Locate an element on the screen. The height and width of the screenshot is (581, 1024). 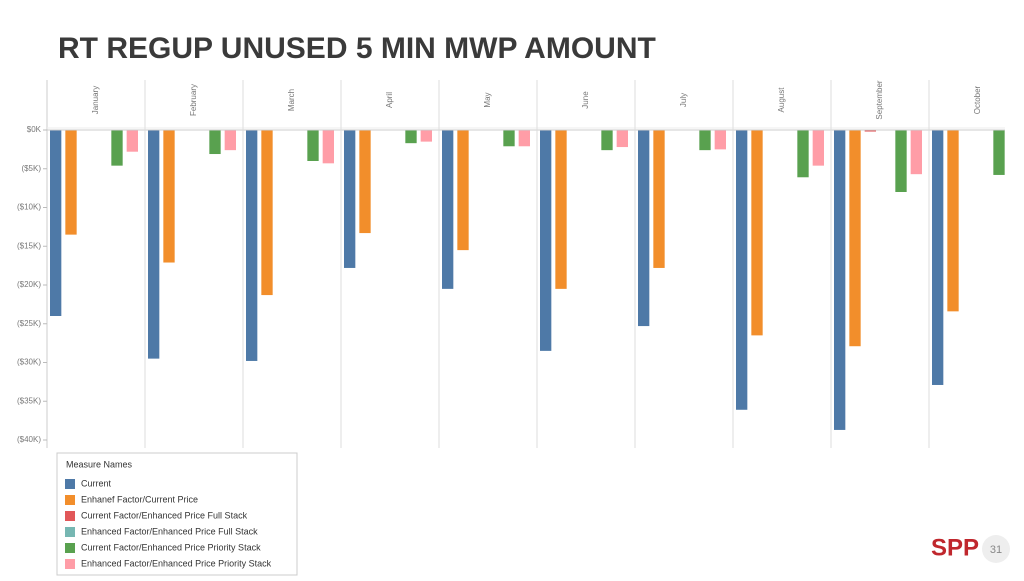
page-number: 31 is located at coordinates (996, 550).